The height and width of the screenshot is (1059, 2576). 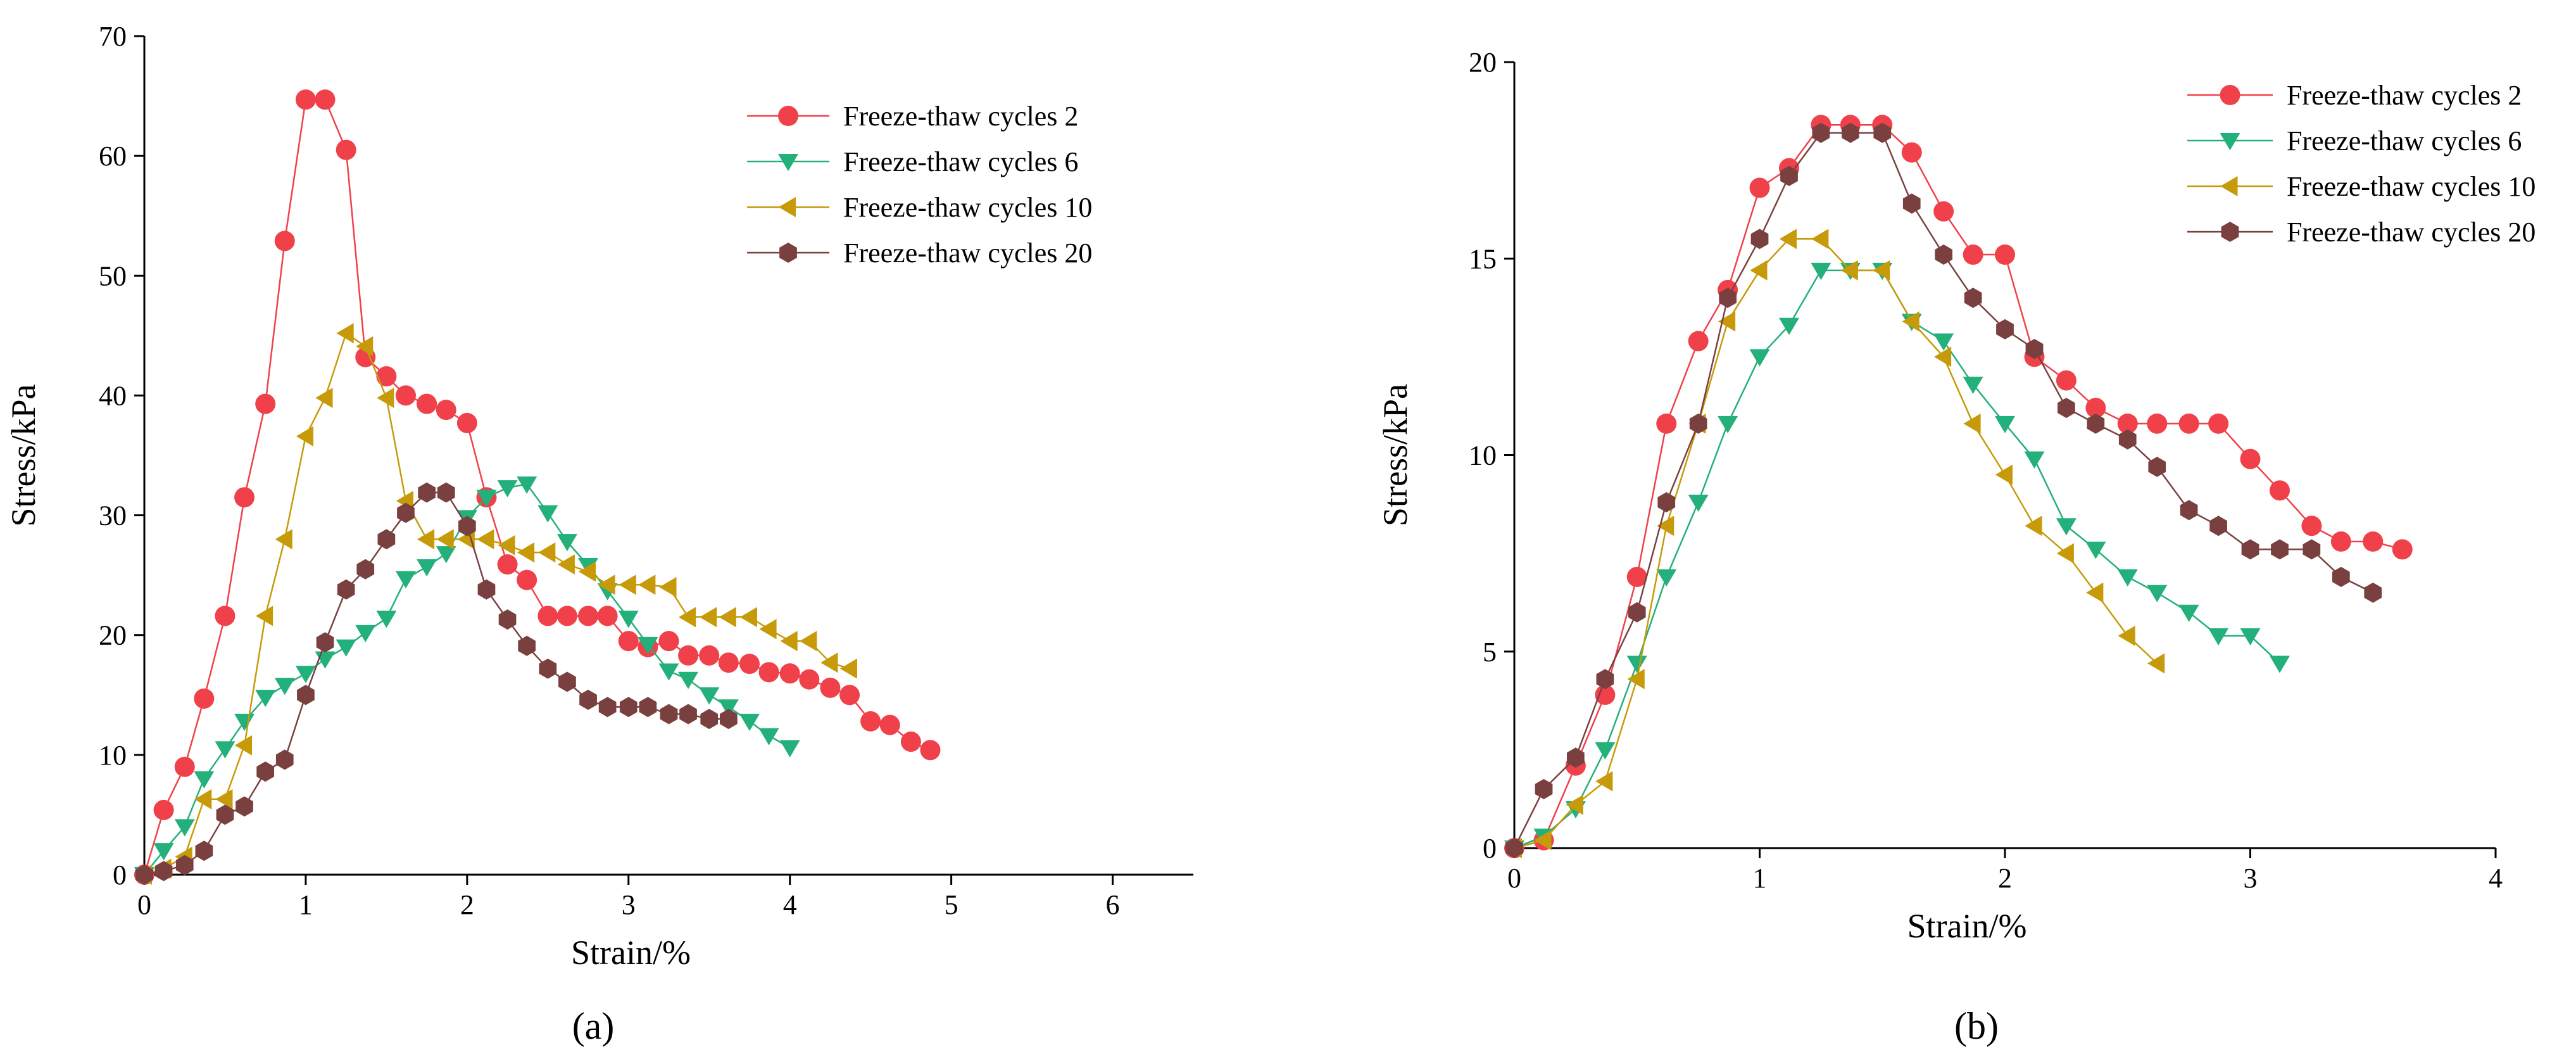 I want to click on y-tick-label: 20, so click(x=113, y=635).